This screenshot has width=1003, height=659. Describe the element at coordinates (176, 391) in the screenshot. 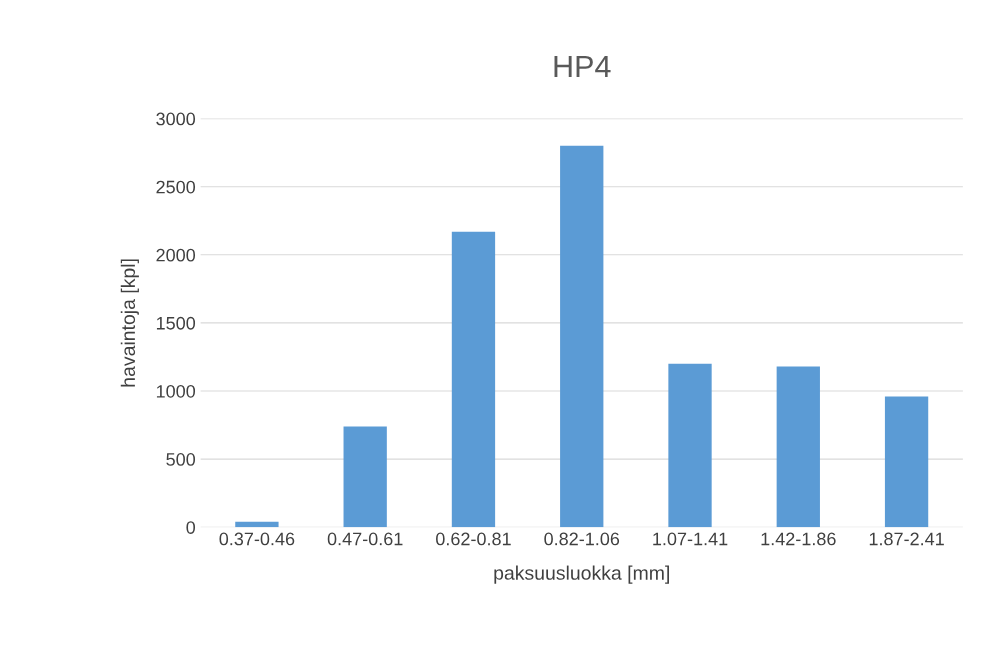

I see `y-tick-label: 1000` at that location.